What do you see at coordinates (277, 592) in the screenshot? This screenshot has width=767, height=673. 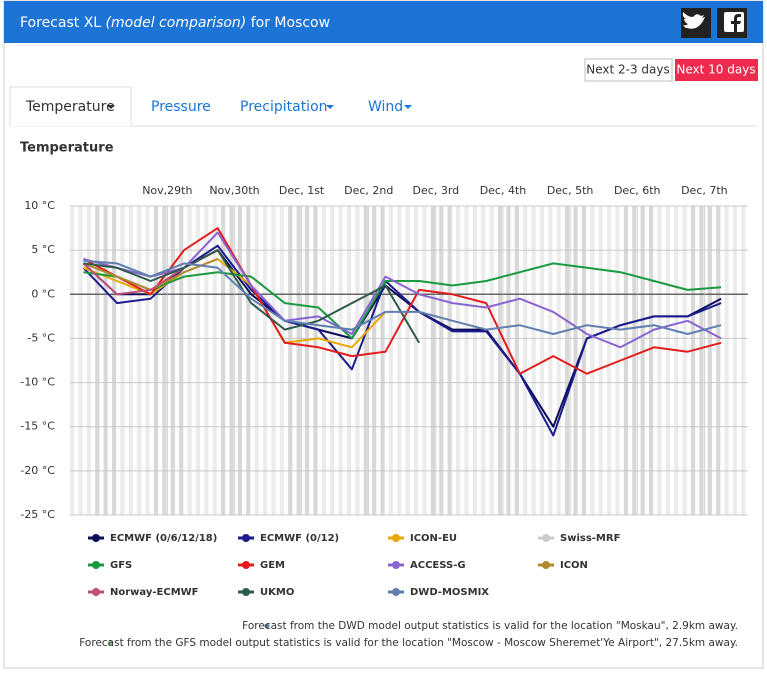 I see `legend-label: UKMO` at bounding box center [277, 592].